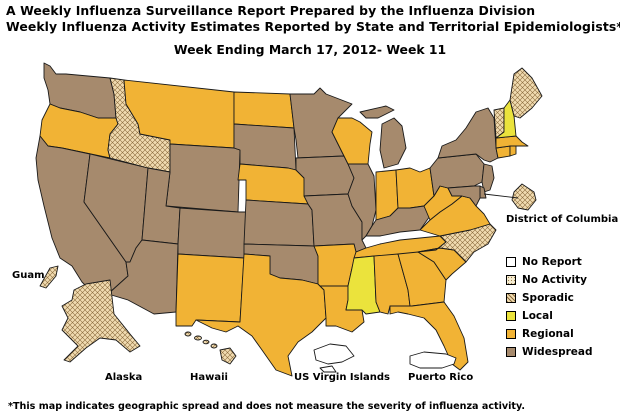  What do you see at coordinates (264, 110) in the screenshot?
I see `state-north-dakota` at bounding box center [264, 110].